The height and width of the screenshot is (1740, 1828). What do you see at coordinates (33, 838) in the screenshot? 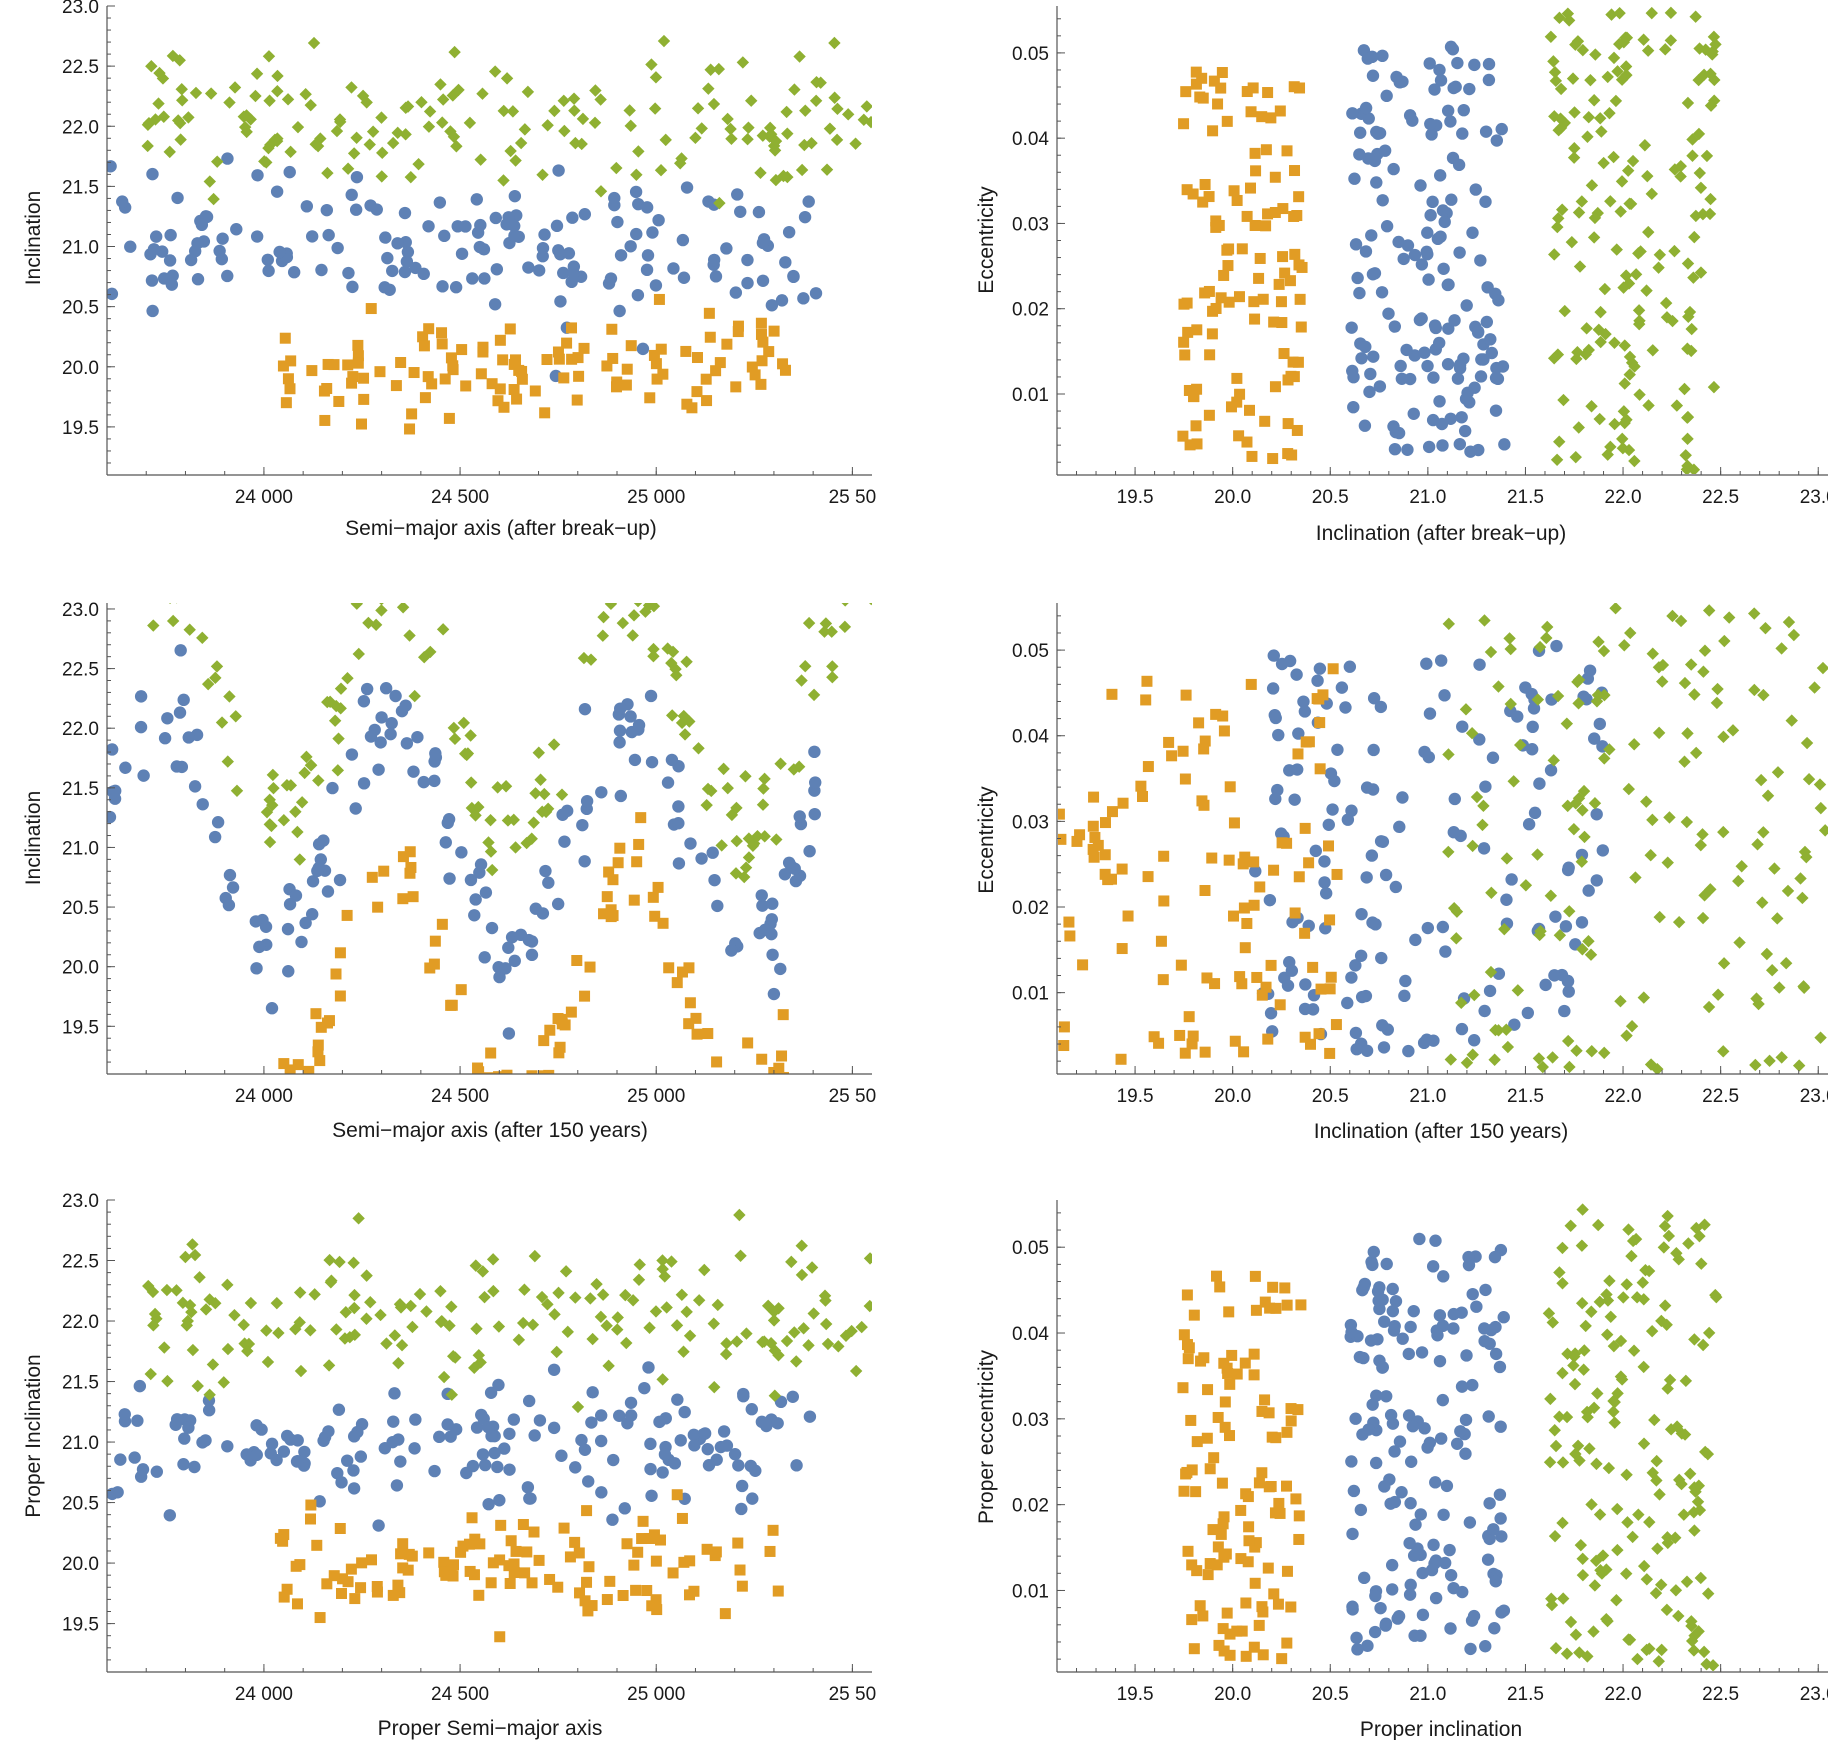
I see `y-axis-label: Inclination` at bounding box center [33, 838].